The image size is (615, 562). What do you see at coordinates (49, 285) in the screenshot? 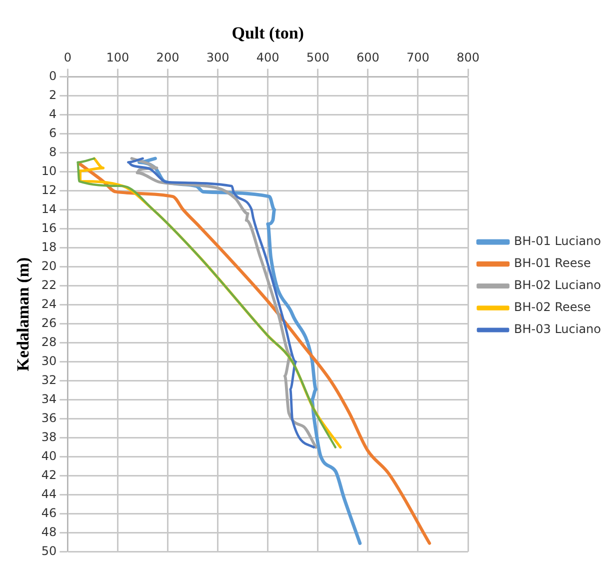
I see `y-tick-label: 22` at bounding box center [49, 285].